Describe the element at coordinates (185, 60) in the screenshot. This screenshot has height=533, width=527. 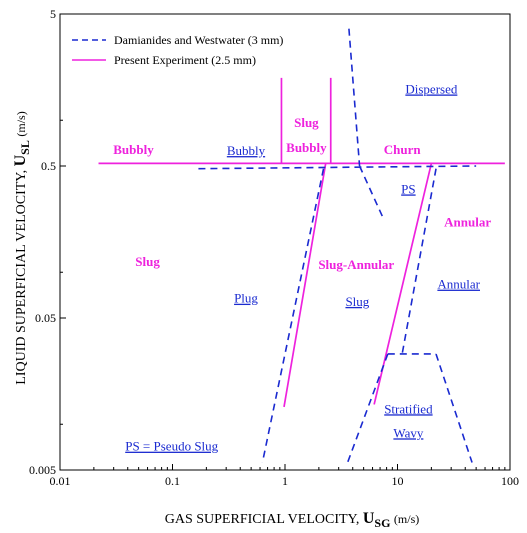
I see `legend-entry-label: Present Experiment (2.5 mm)` at that location.